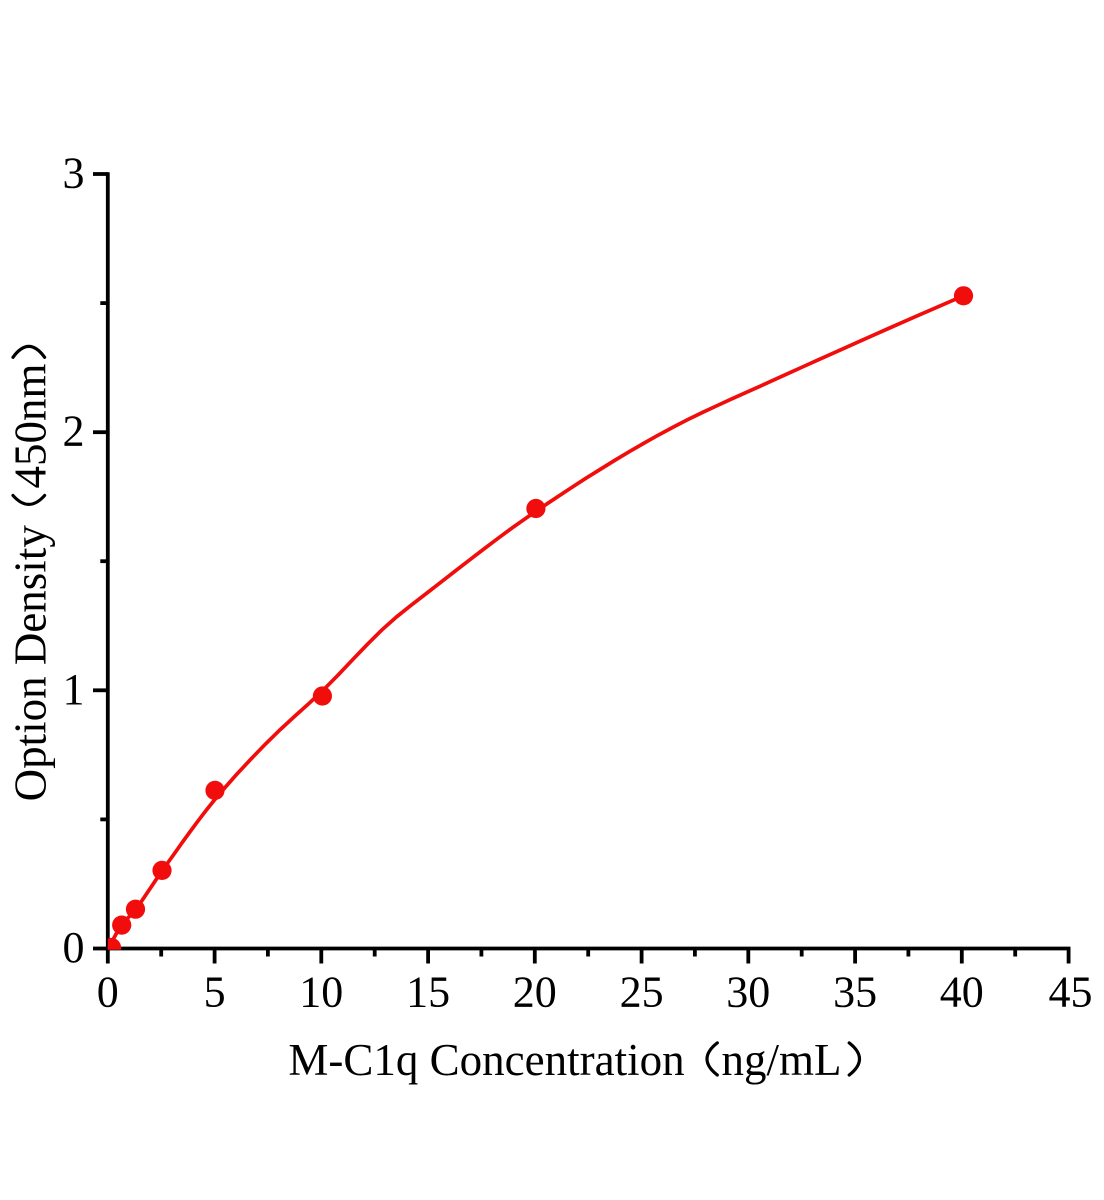 Image resolution: width=1104 pixels, height=1200 pixels. I want to click on svg-text: 15, so click(428, 992).